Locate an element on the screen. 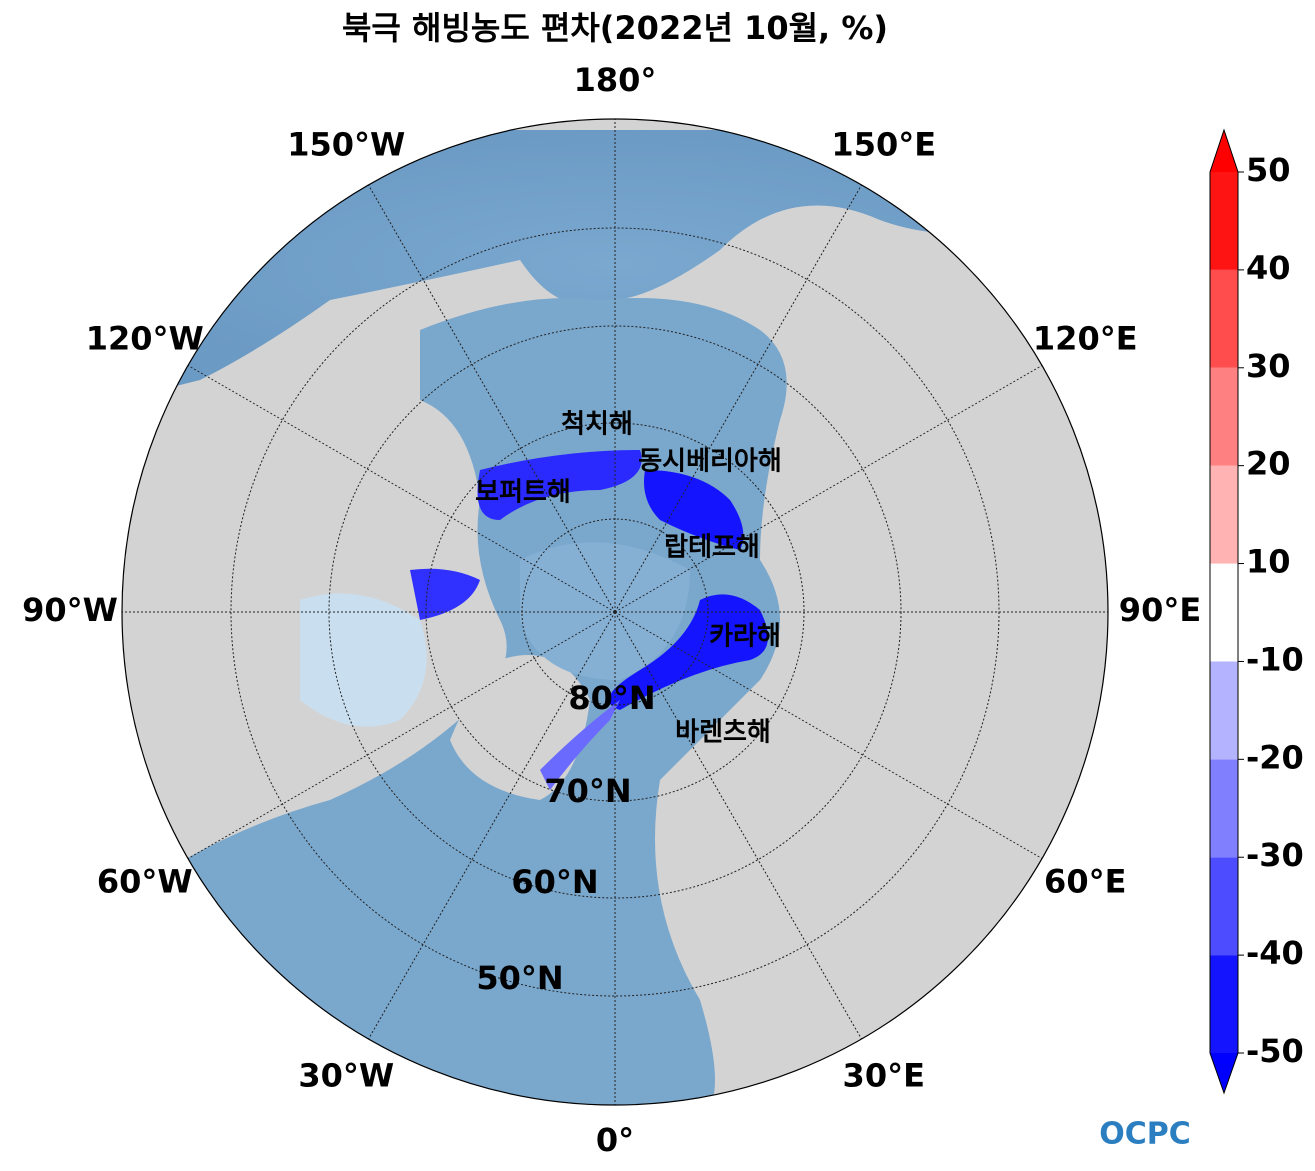 This screenshot has width=1315, height=1171. sea-label: 동시베리아해 is located at coordinates (710, 462).